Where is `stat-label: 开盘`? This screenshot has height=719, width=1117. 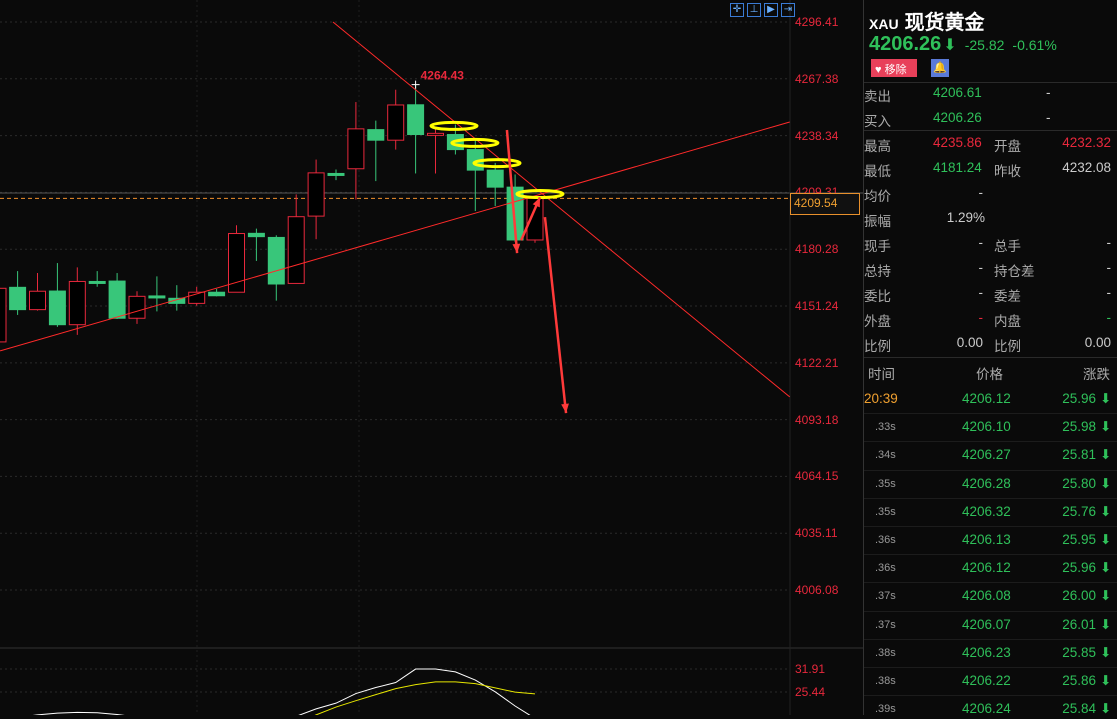
stat-label: 开盘 is located at coordinates (1007, 146).